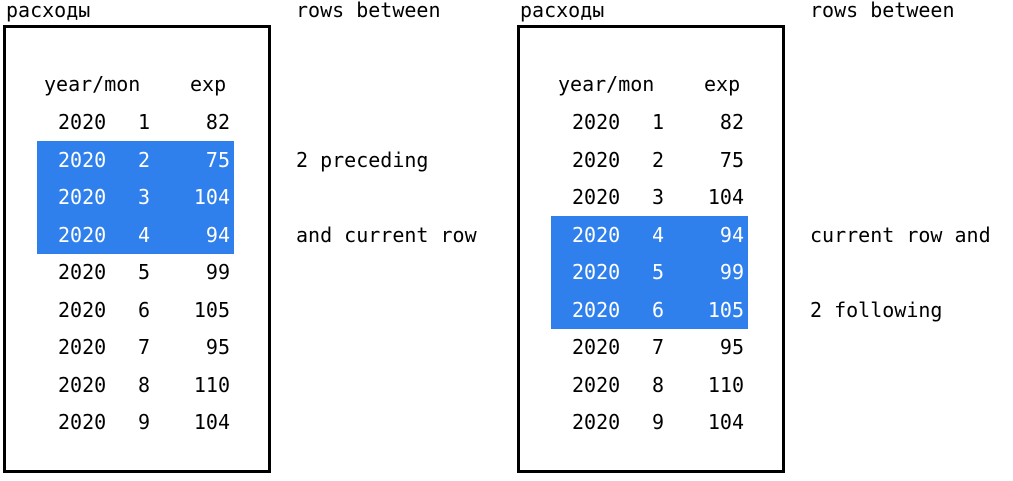 The image size is (1013, 481). What do you see at coordinates (876, 309) in the screenshot?
I see `window-note: 2 following` at bounding box center [876, 309].